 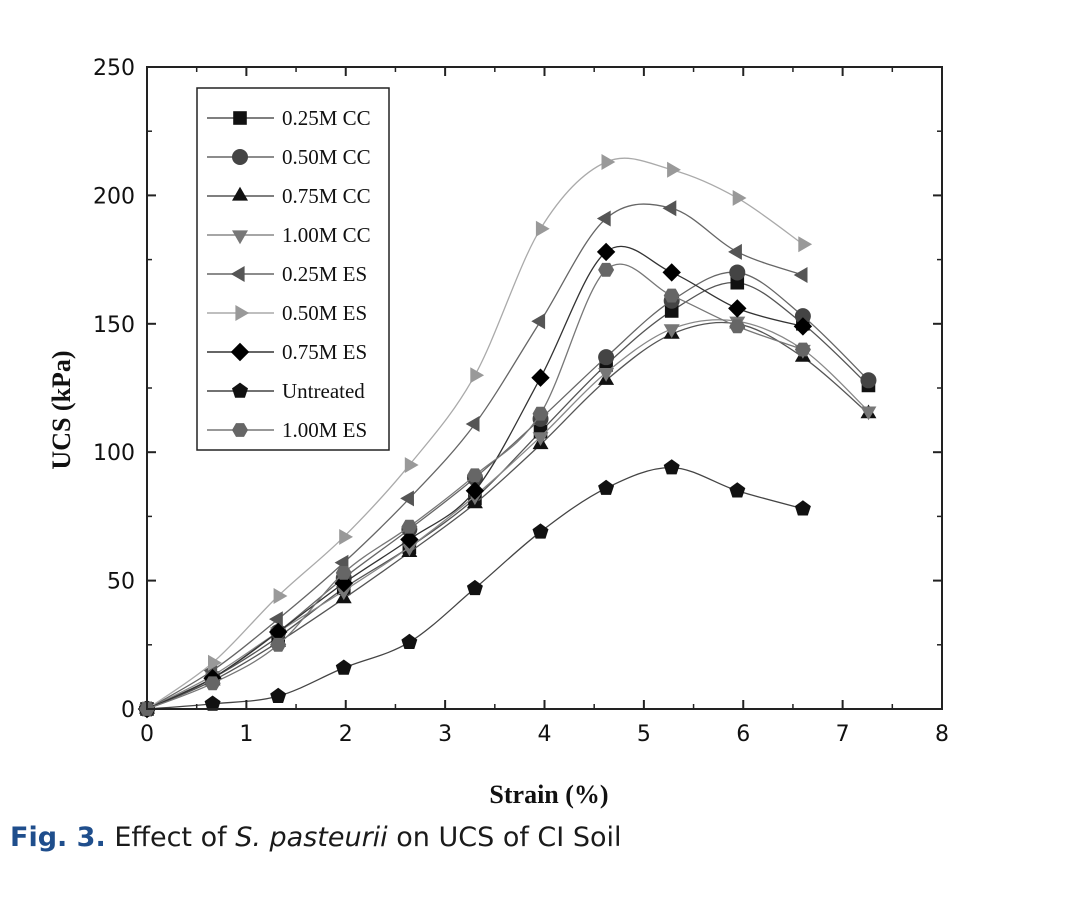 What do you see at coordinates (170, 837) in the screenshot?
I see `caption-text-before: Effect of` at bounding box center [170, 837].